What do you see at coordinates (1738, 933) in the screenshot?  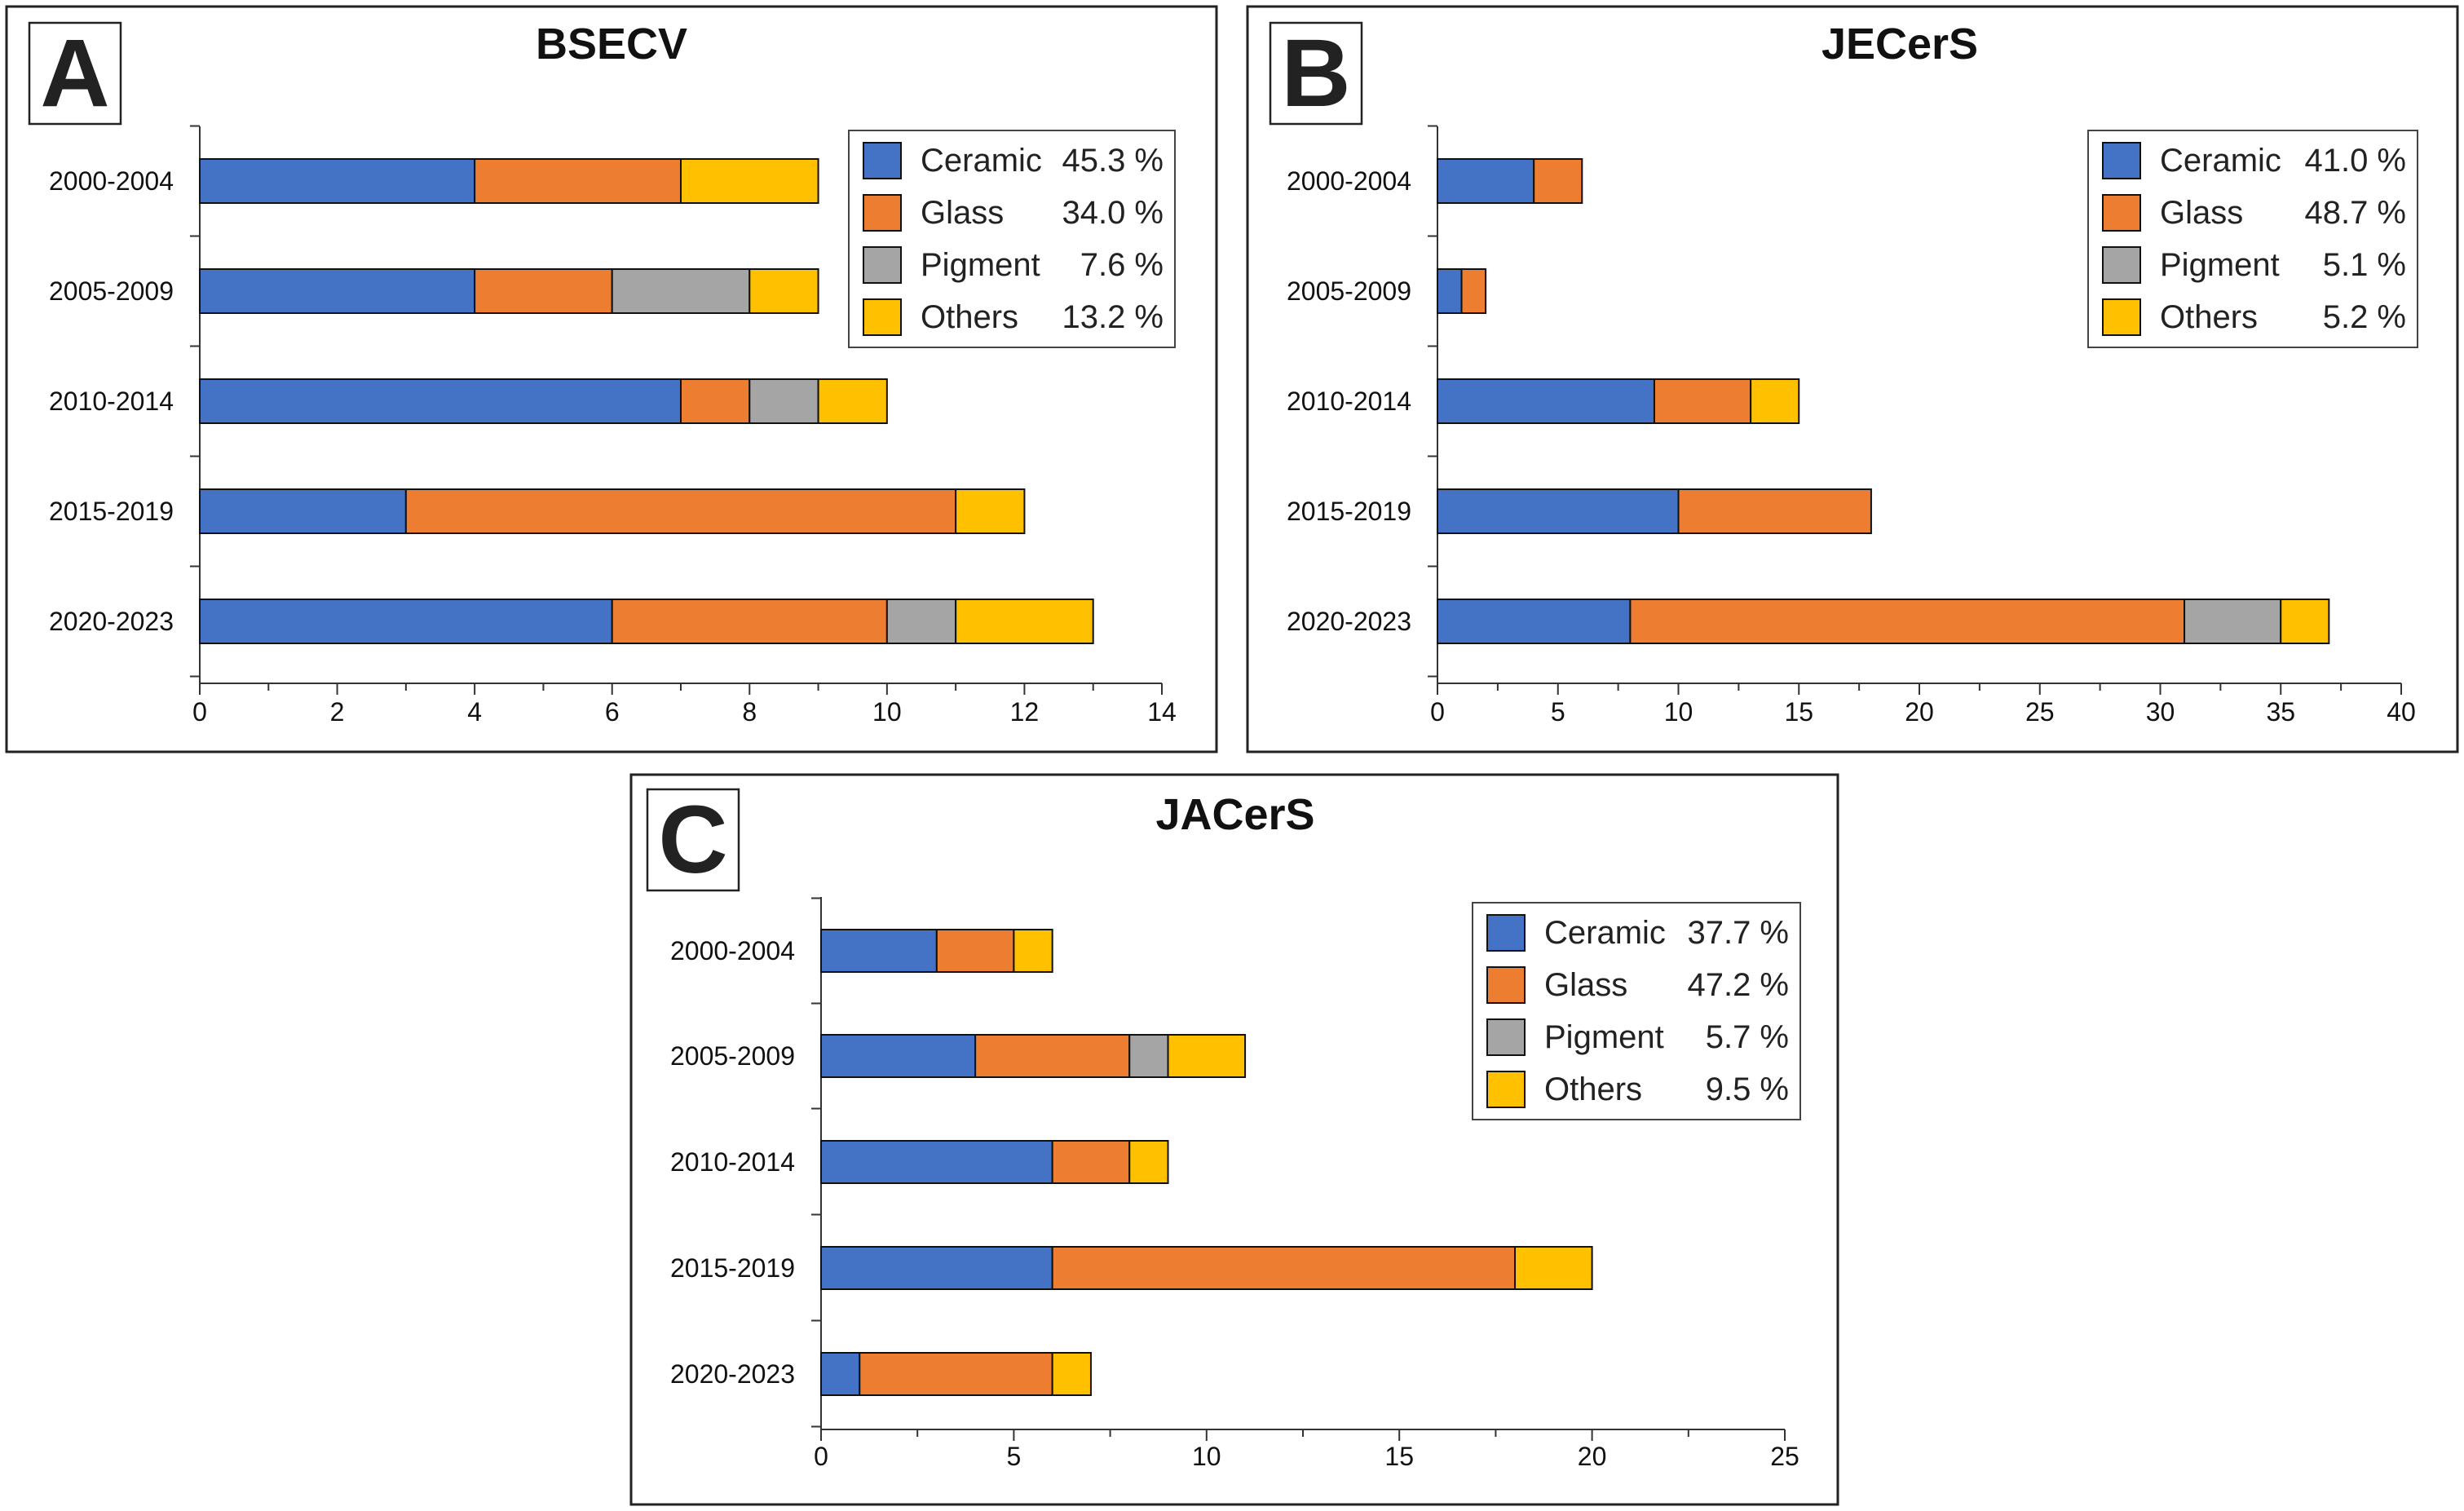 I see `legend-share: 37.7 %` at bounding box center [1738, 933].